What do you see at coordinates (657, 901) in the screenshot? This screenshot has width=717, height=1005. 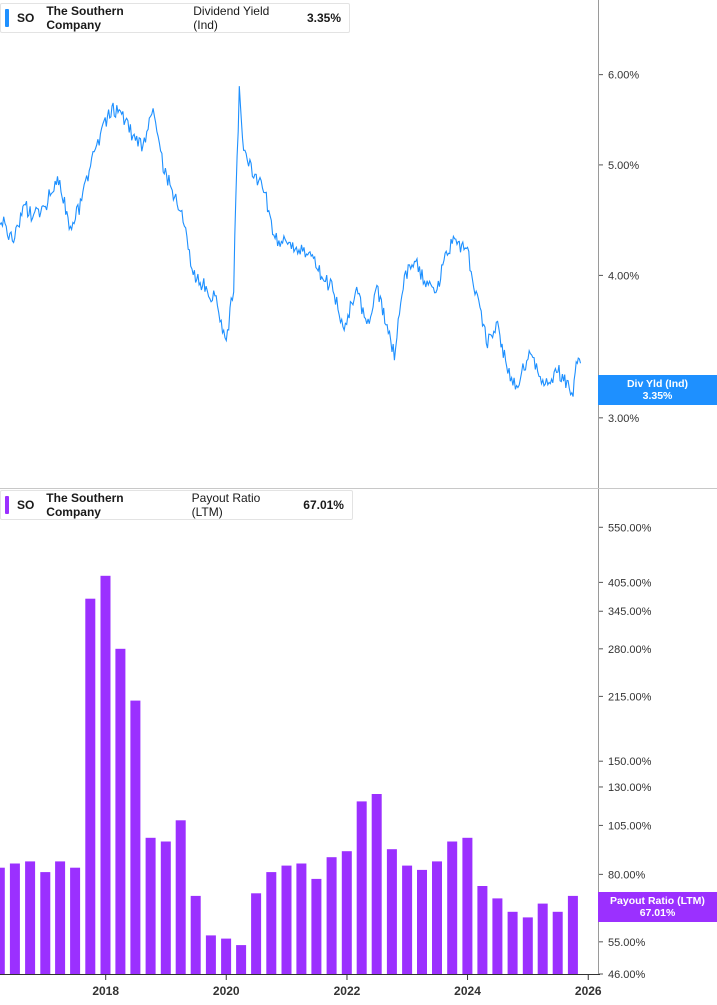 I see `tag-label: Payout Ratio (LTM)` at bounding box center [657, 901].